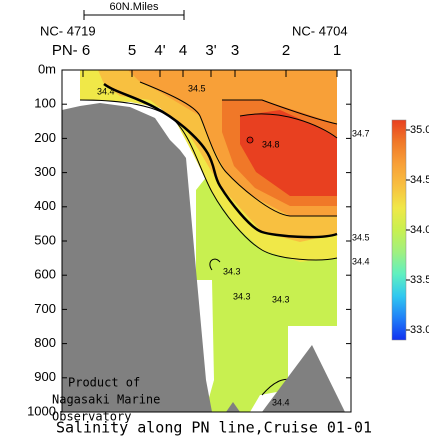 The image size is (429, 438). I want to click on colorbar, so click(399, 230).